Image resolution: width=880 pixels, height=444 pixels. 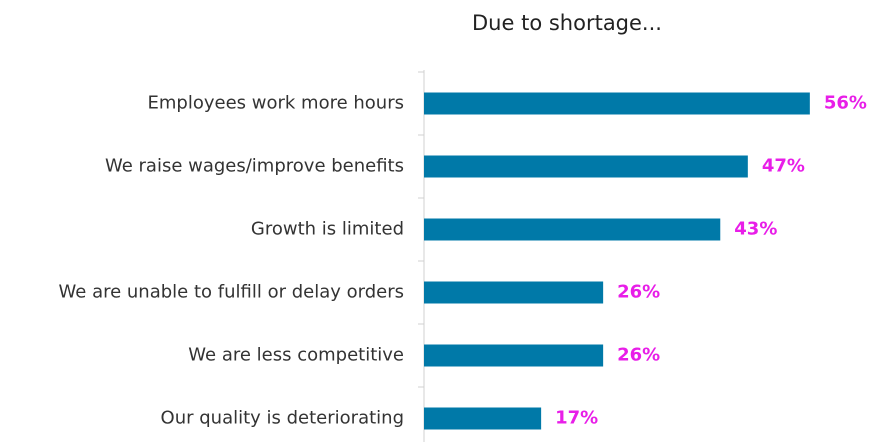 I want to click on data-label: 56%, so click(x=845, y=103).